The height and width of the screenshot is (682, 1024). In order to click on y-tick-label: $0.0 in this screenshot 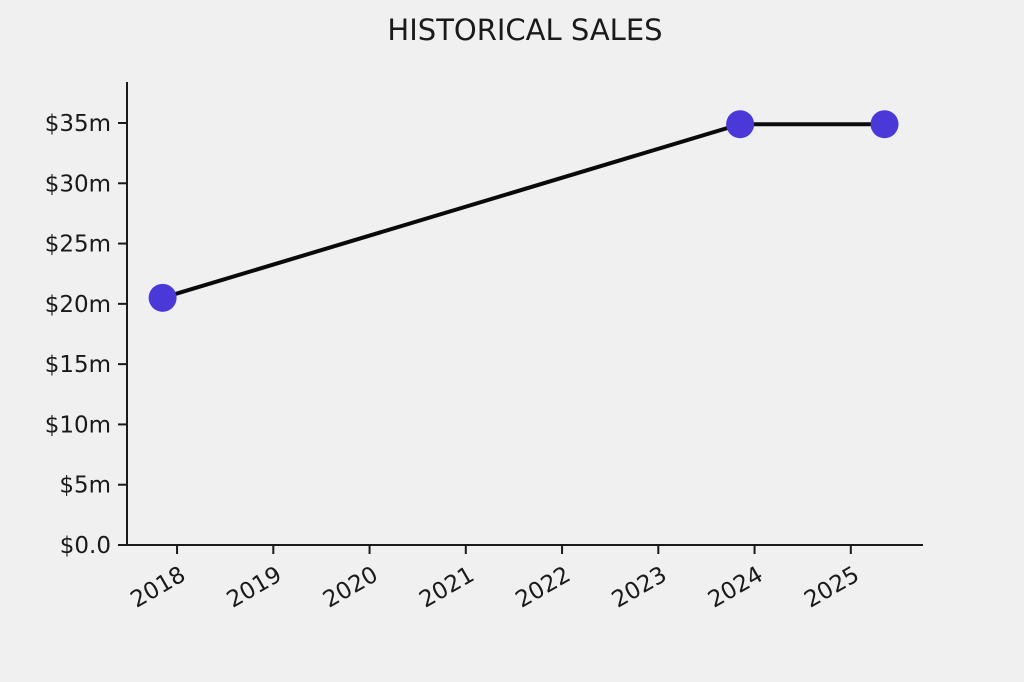, I will do `click(85, 546)`.